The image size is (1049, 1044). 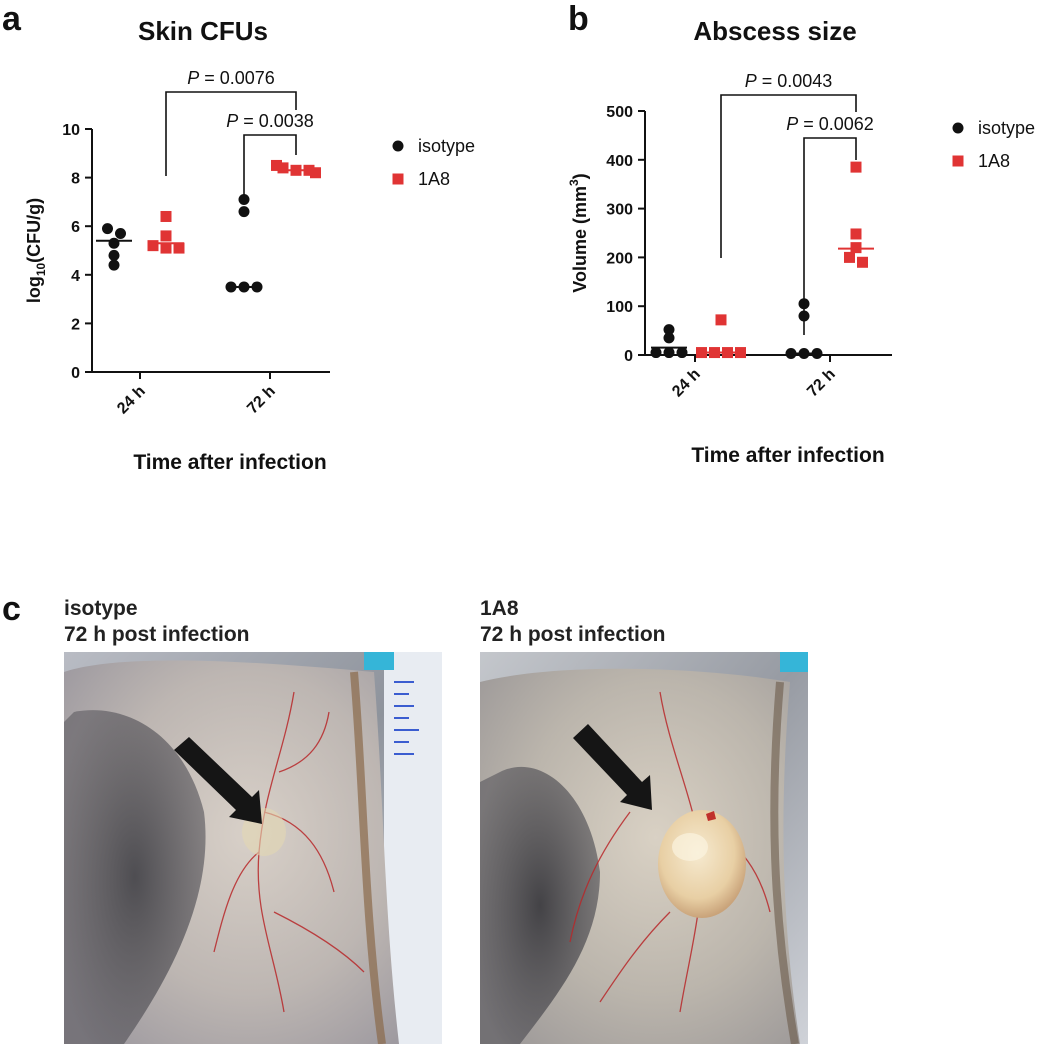 What do you see at coordinates (75, 276) in the screenshot?
I see `y-tick-label: 4` at bounding box center [75, 276].